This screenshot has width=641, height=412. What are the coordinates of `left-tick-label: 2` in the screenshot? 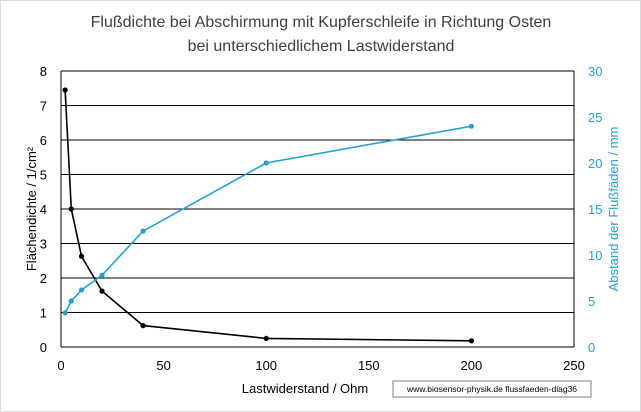 It's located at (43, 278).